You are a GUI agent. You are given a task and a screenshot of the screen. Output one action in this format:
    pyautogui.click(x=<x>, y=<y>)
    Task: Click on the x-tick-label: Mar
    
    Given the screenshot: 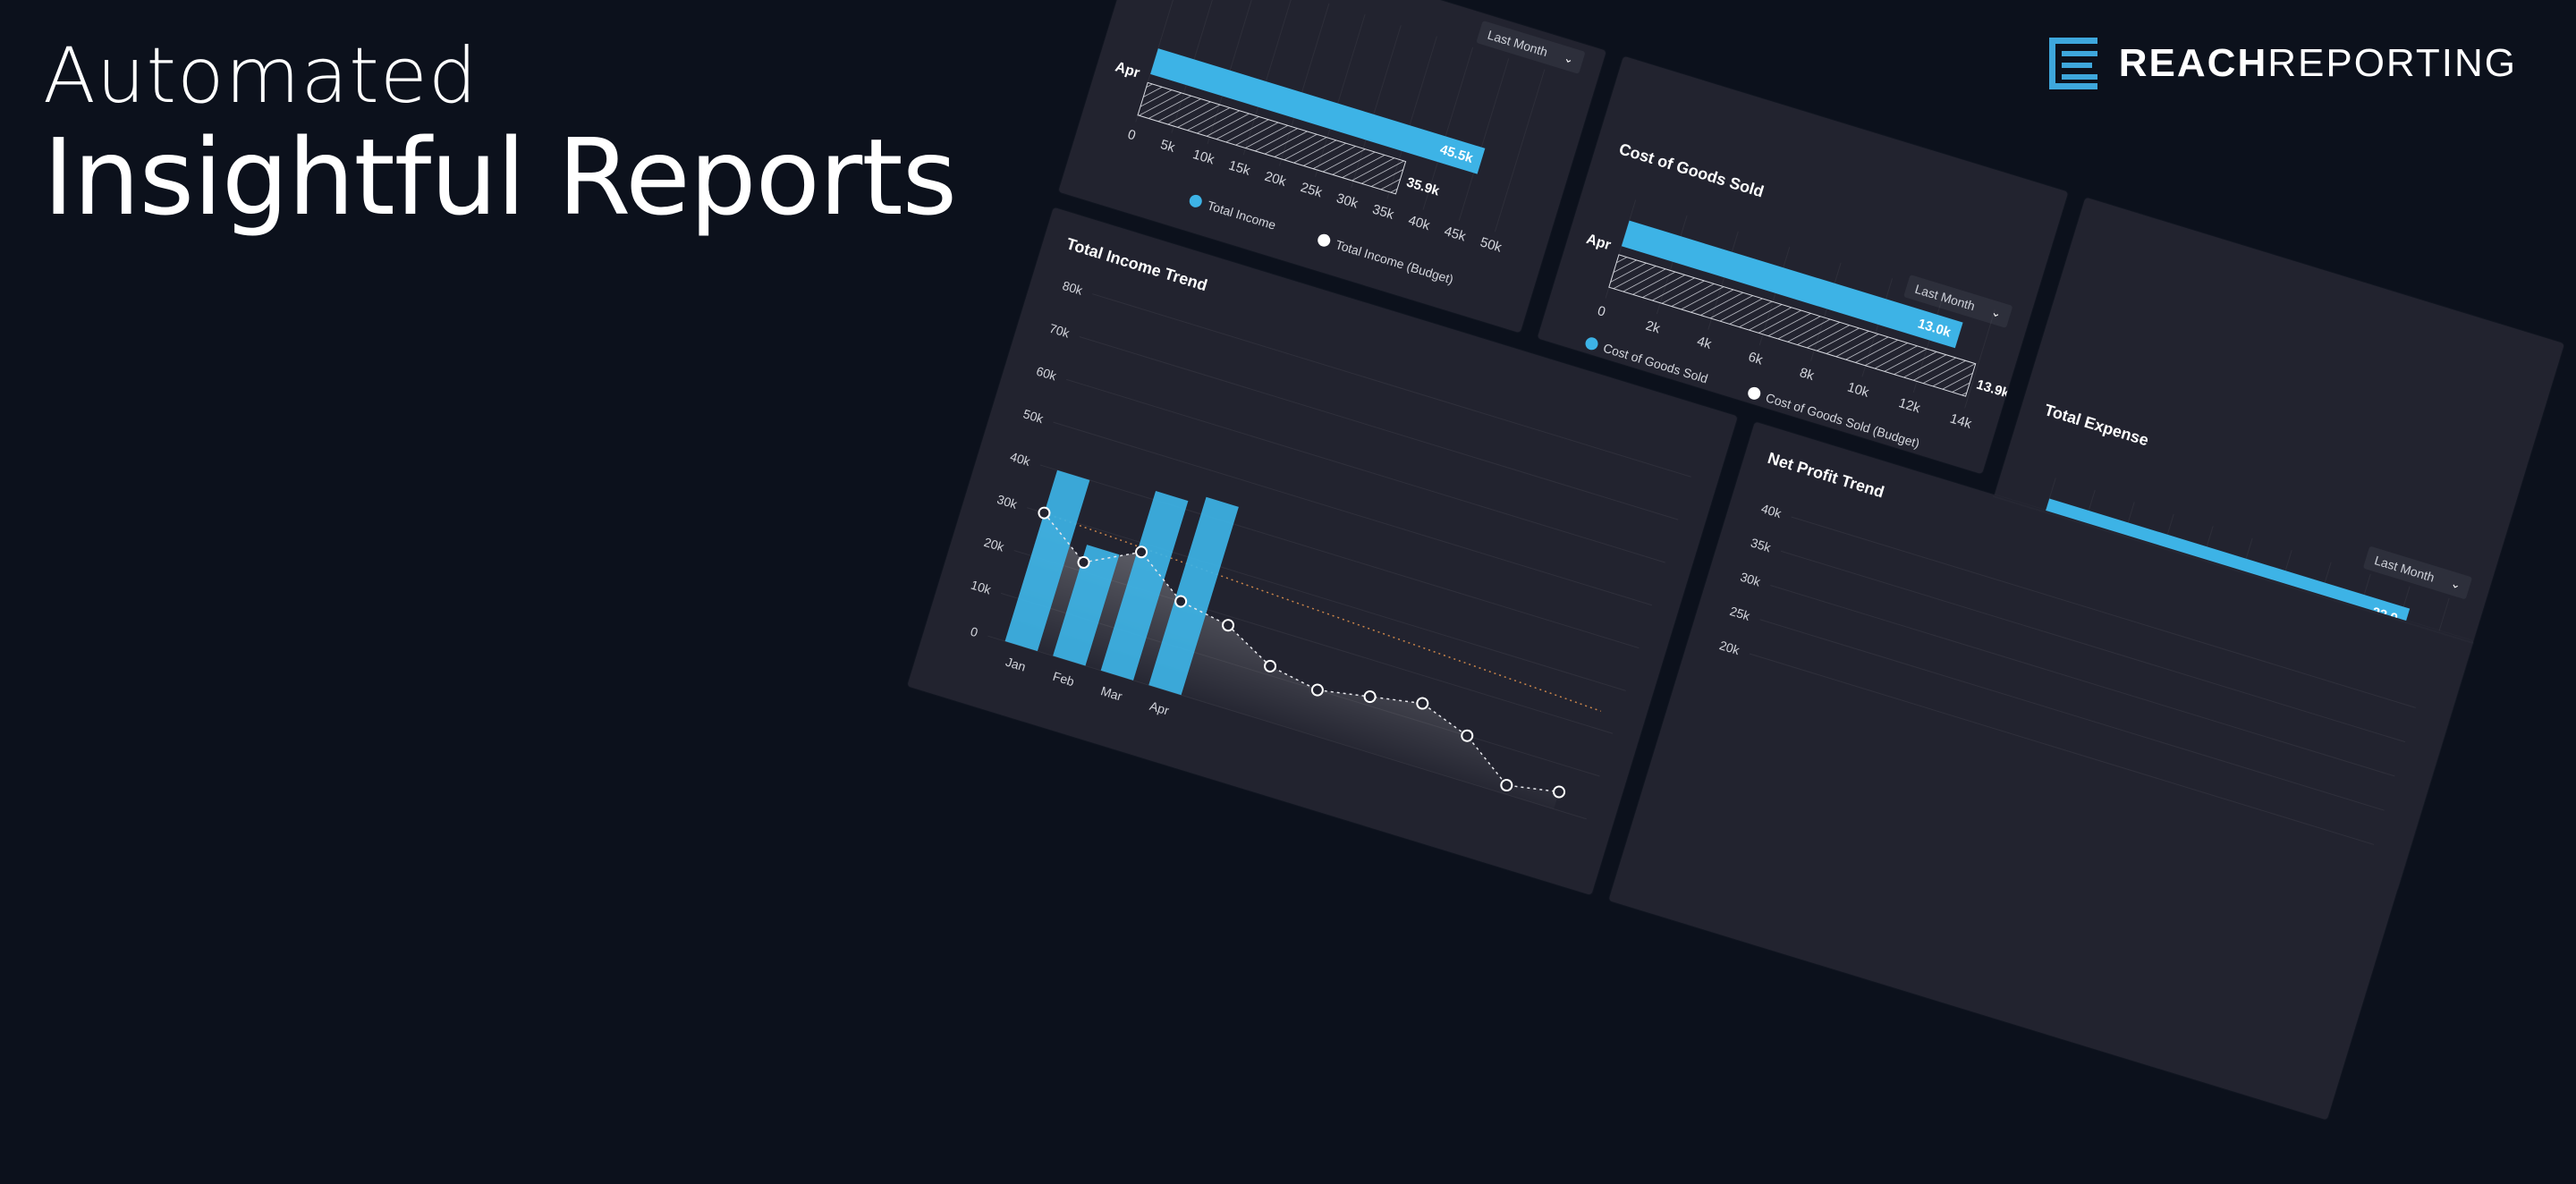 What is the action you would take?
    pyautogui.click(x=1111, y=693)
    